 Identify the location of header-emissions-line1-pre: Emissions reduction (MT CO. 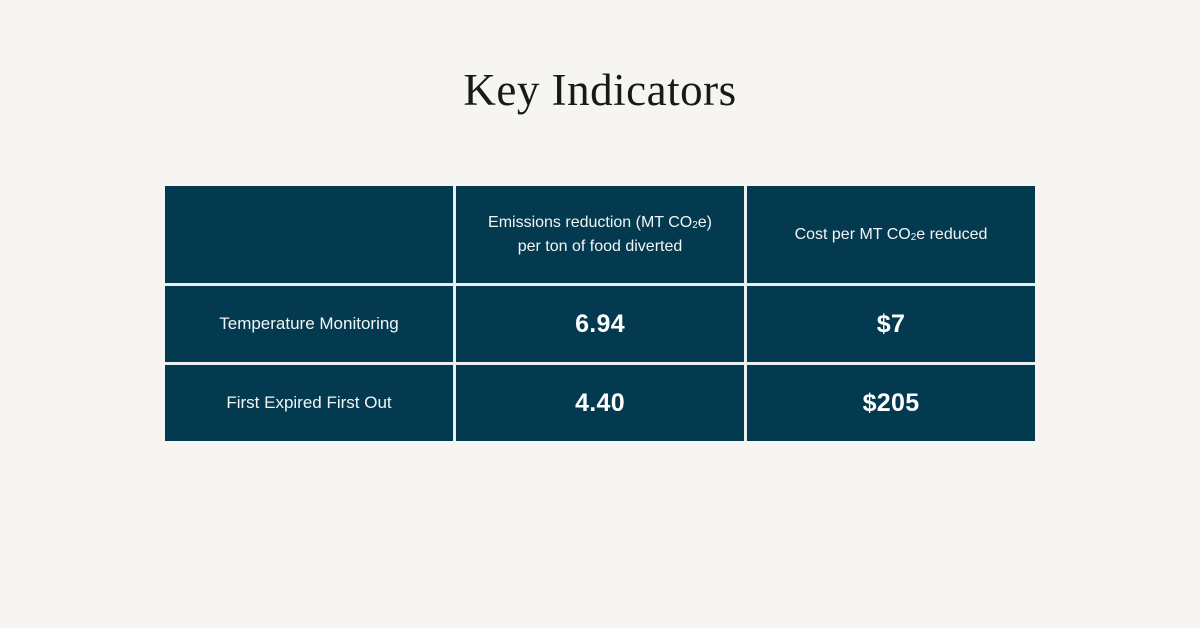
(590, 222).